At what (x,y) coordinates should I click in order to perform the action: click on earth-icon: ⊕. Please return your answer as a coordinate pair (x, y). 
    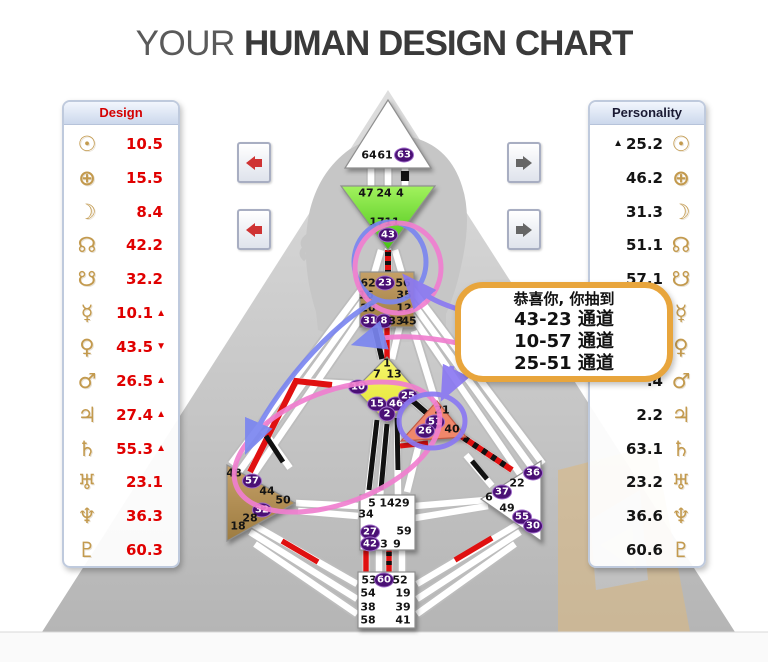
    Looking at the image, I should click on (681, 177).